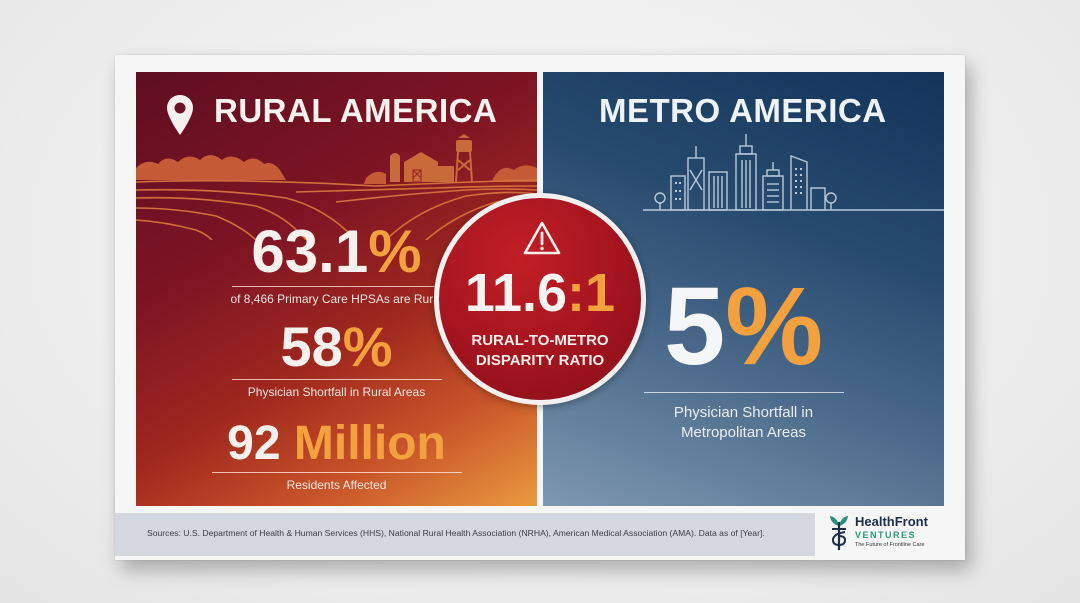  I want to click on rural-residents-stat: 92 Million Residents Affected, so click(336, 456).